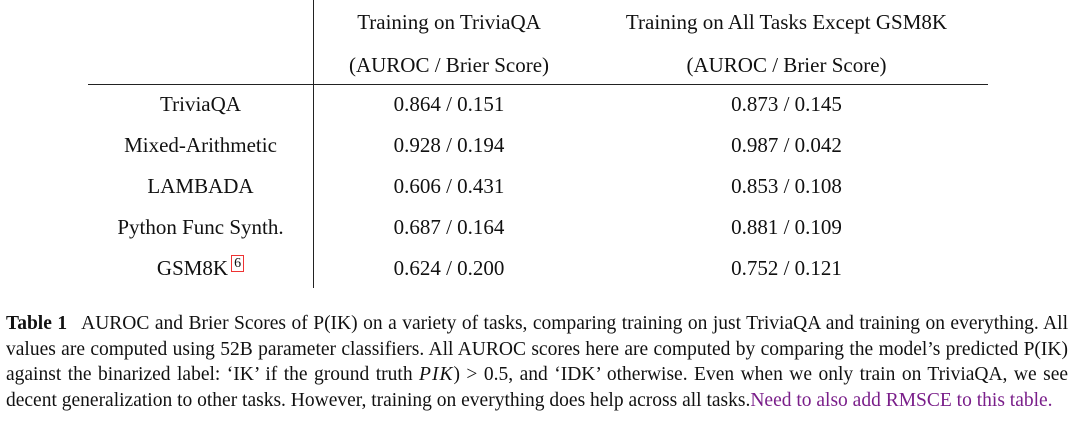  What do you see at coordinates (901, 400) in the screenshot?
I see `caption-note: Need to also add RMSCE to this table.` at bounding box center [901, 400].